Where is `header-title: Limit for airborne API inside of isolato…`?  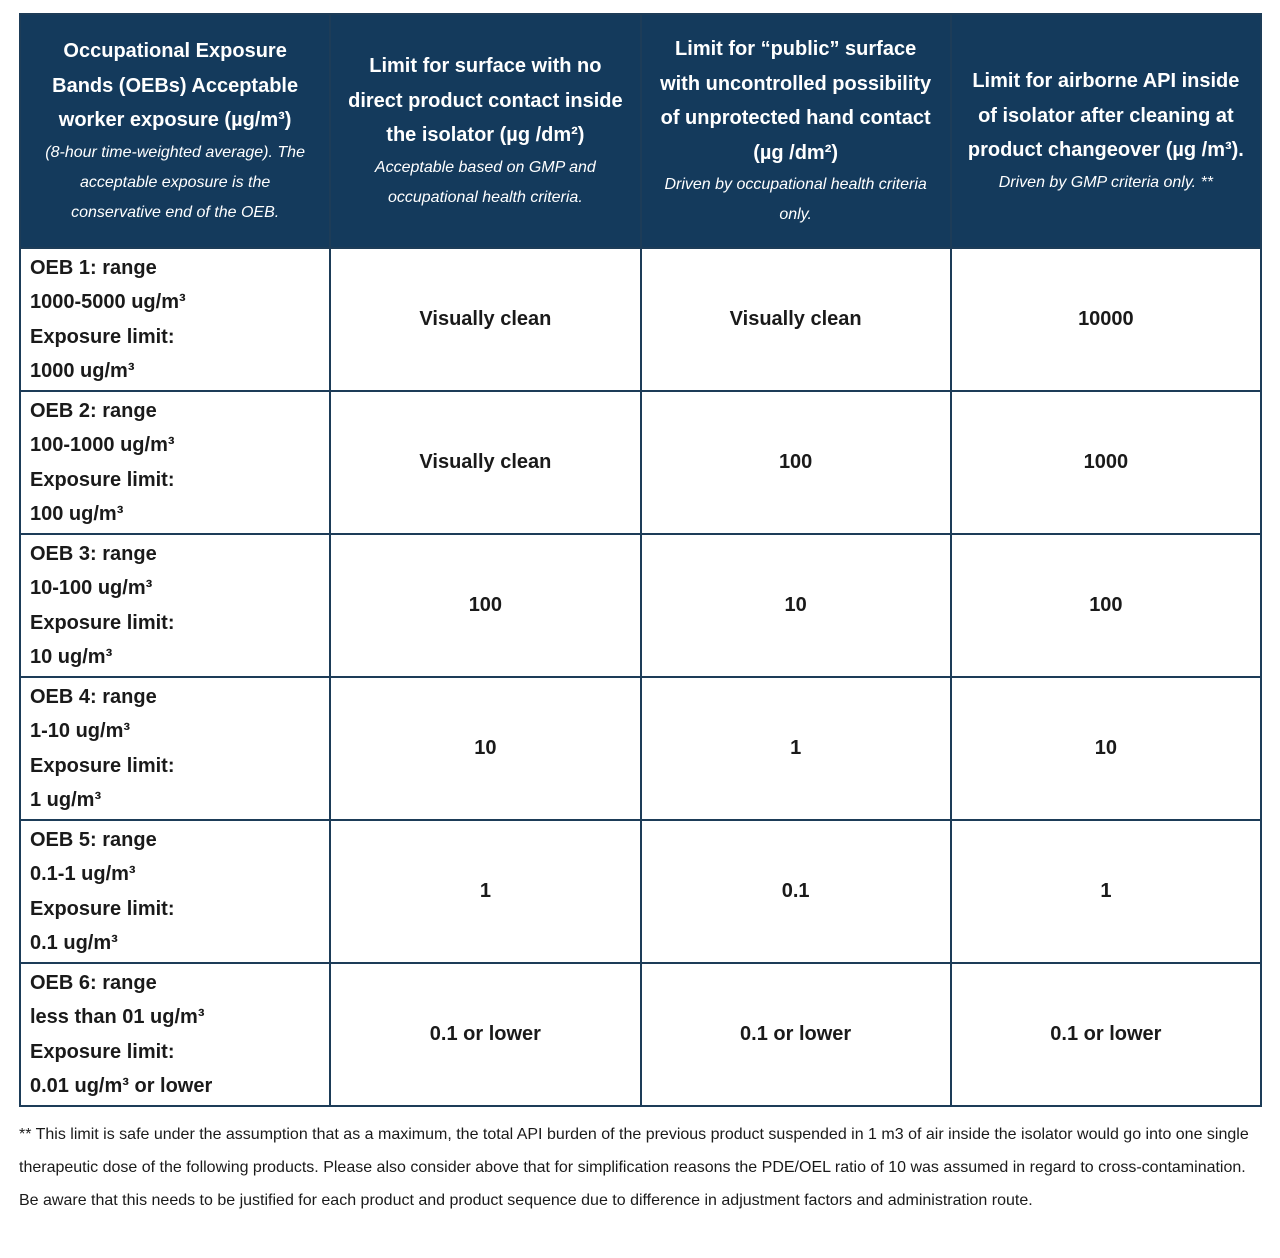
header-title: Limit for airborne API inside of isolato… is located at coordinates (1105, 116).